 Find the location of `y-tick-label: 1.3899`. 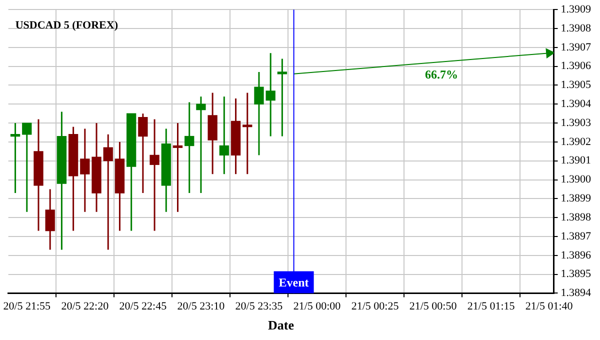

y-tick-label: 1.3899 is located at coordinates (576, 198).